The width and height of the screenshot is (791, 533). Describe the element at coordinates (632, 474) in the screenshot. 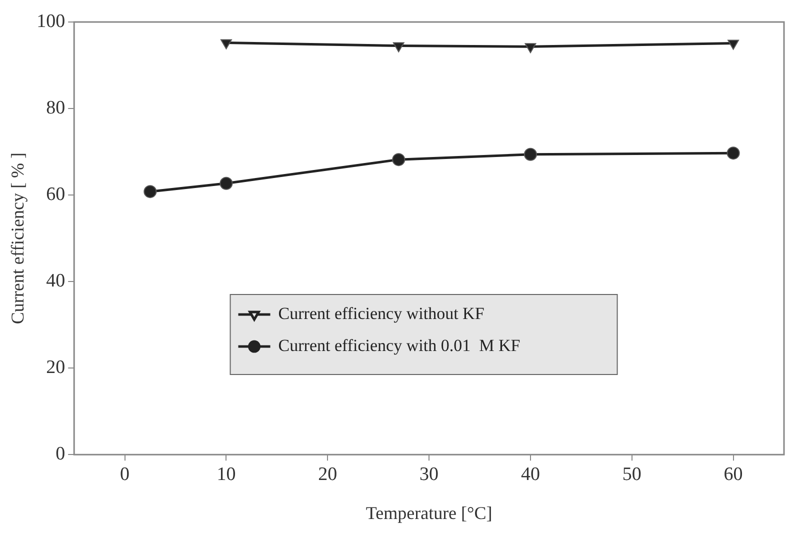

I see `x-tick-label: 50` at that location.